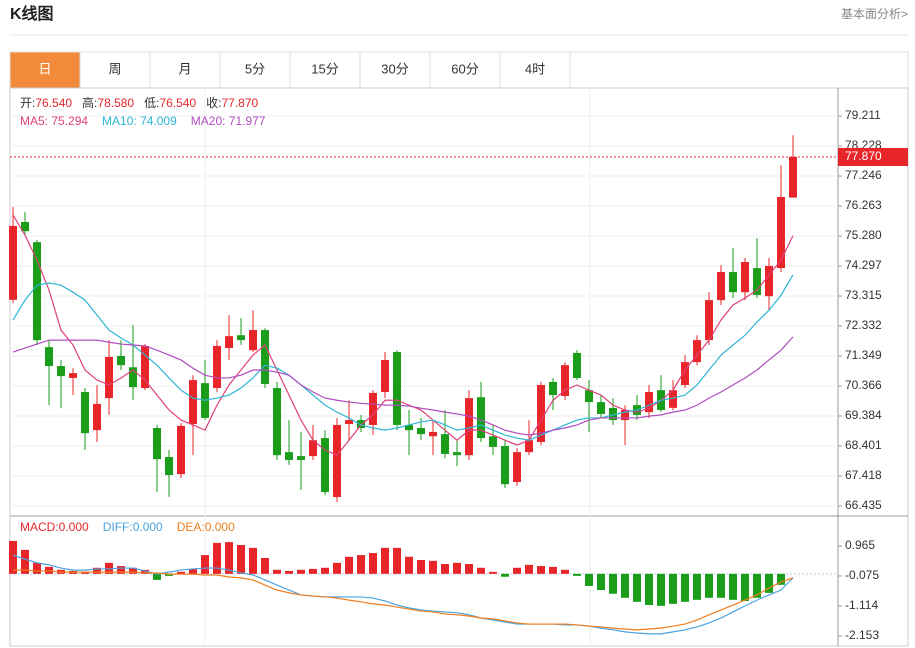  What do you see at coordinates (863, 445) in the screenshot?
I see `y-tick-label: 68.401` at bounding box center [863, 445].